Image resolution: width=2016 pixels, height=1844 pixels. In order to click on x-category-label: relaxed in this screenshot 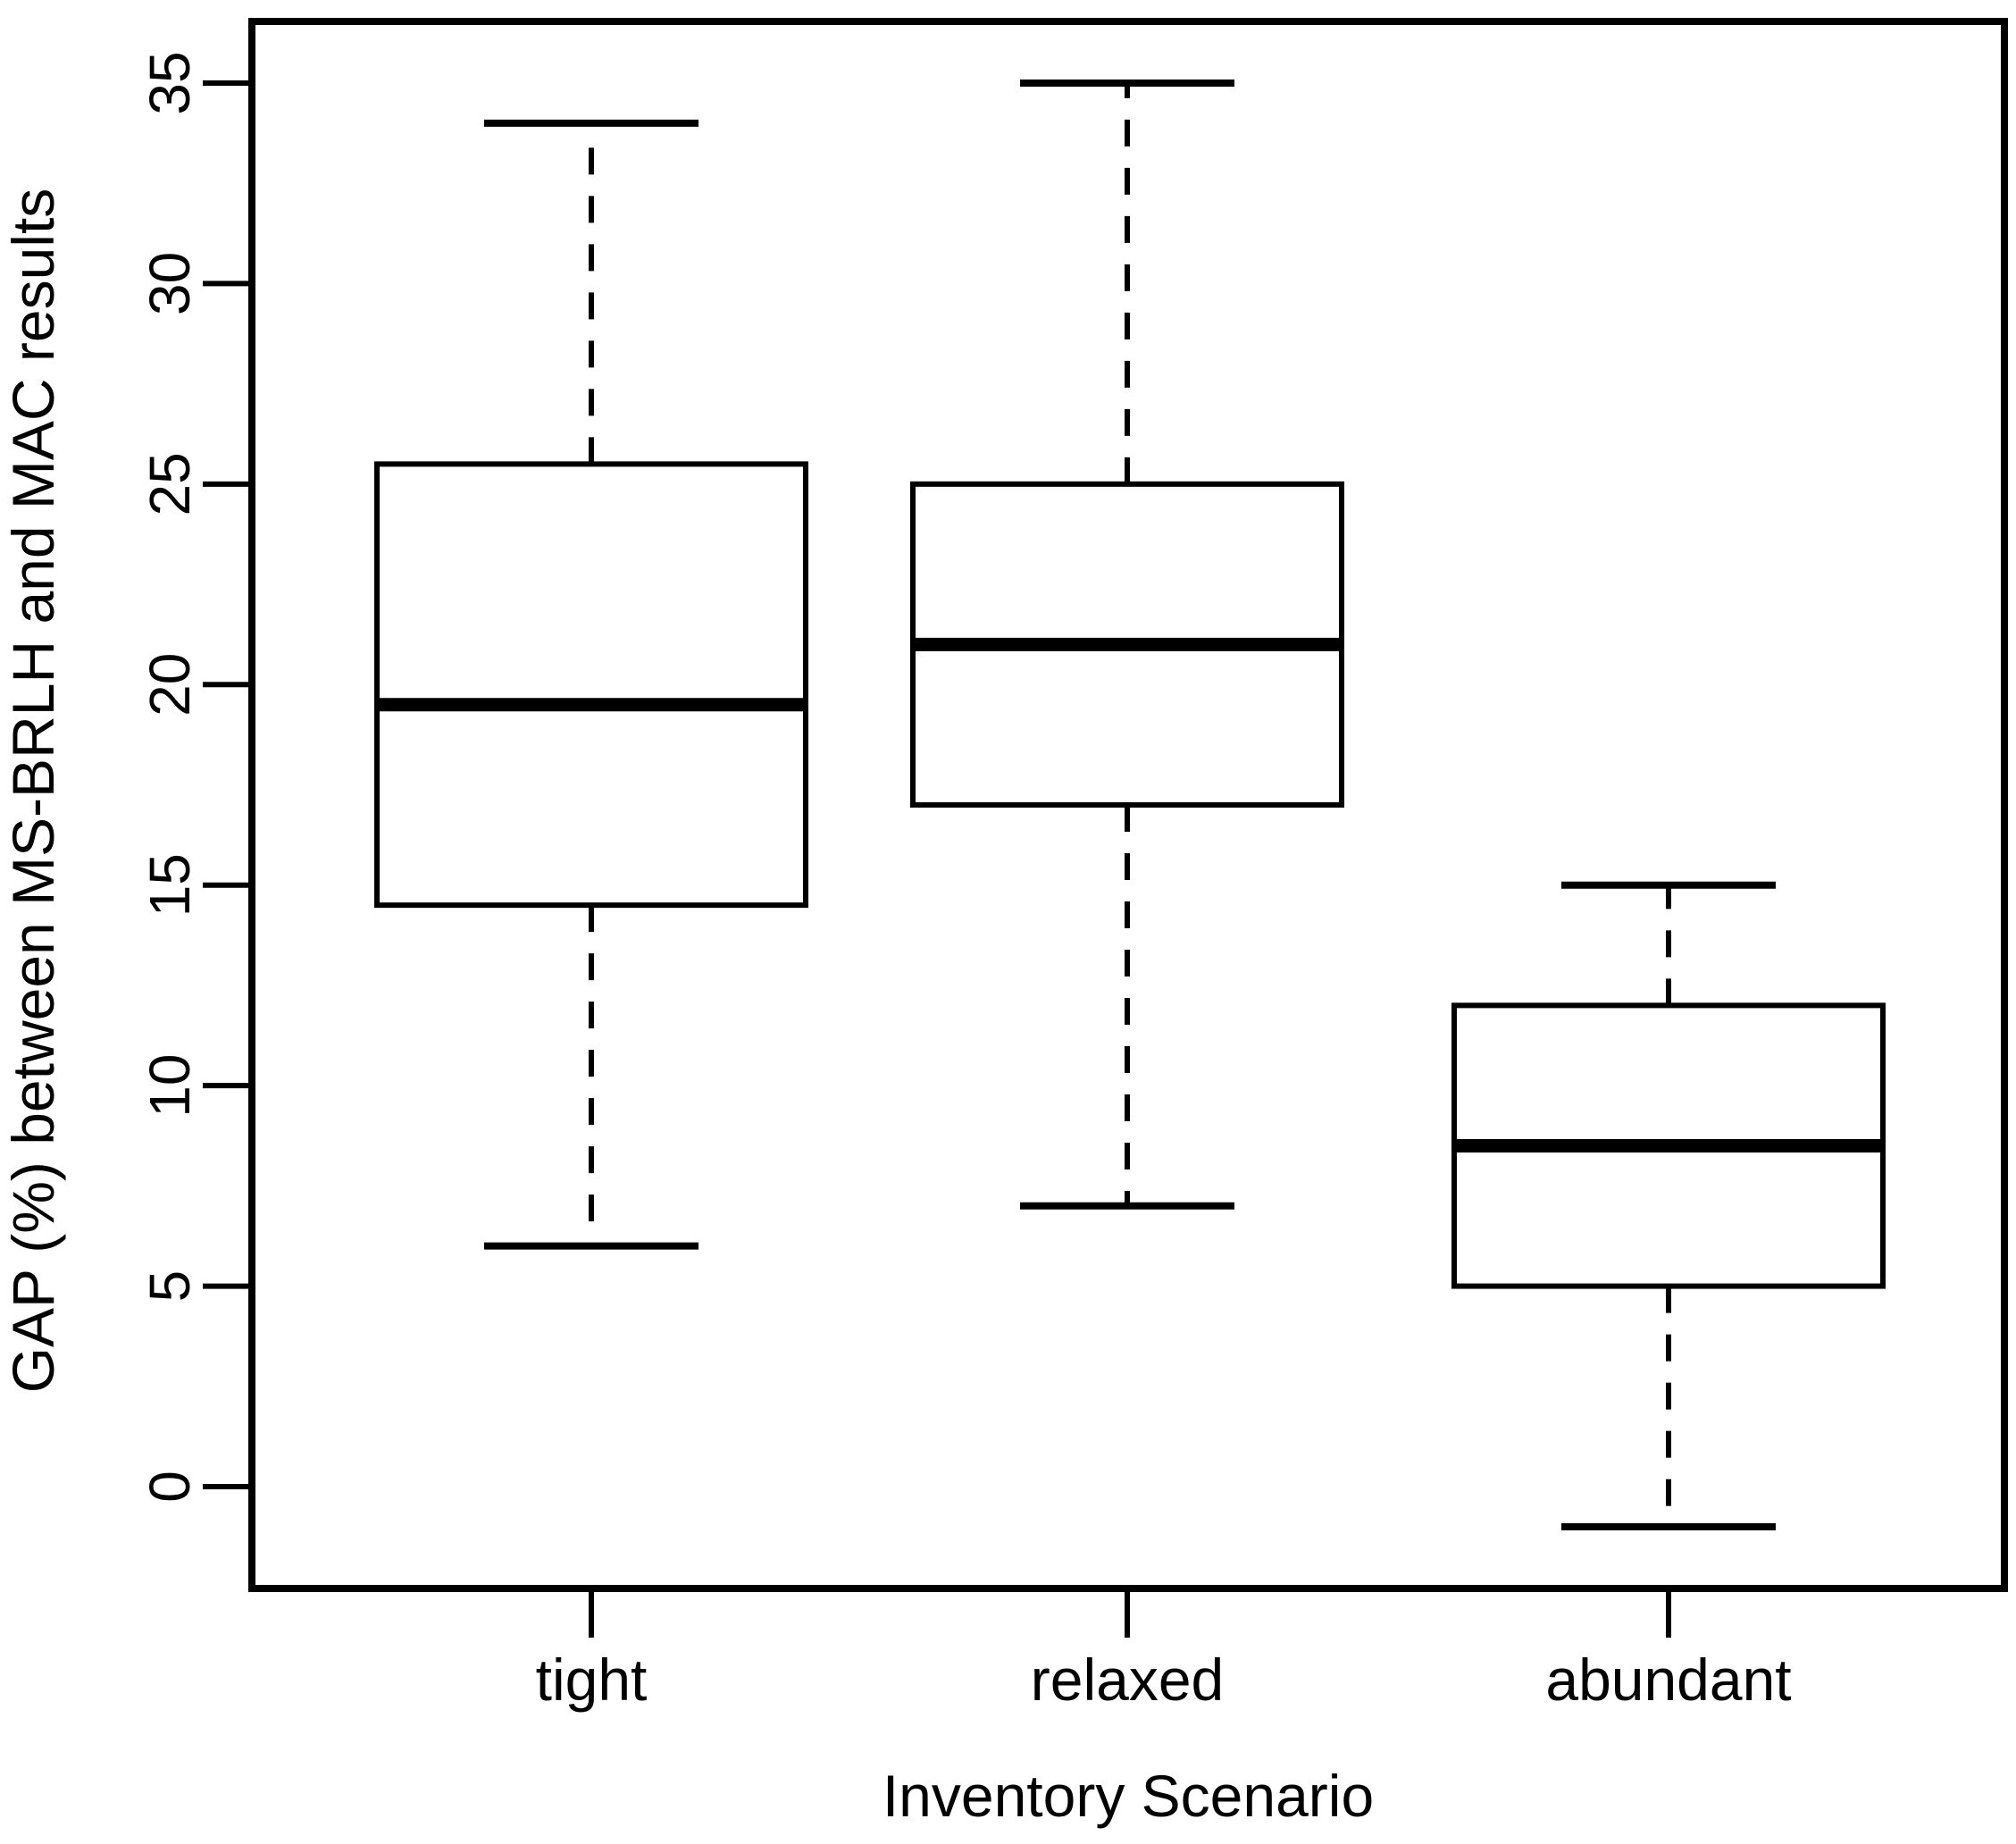, I will do `click(1127, 1680)`.